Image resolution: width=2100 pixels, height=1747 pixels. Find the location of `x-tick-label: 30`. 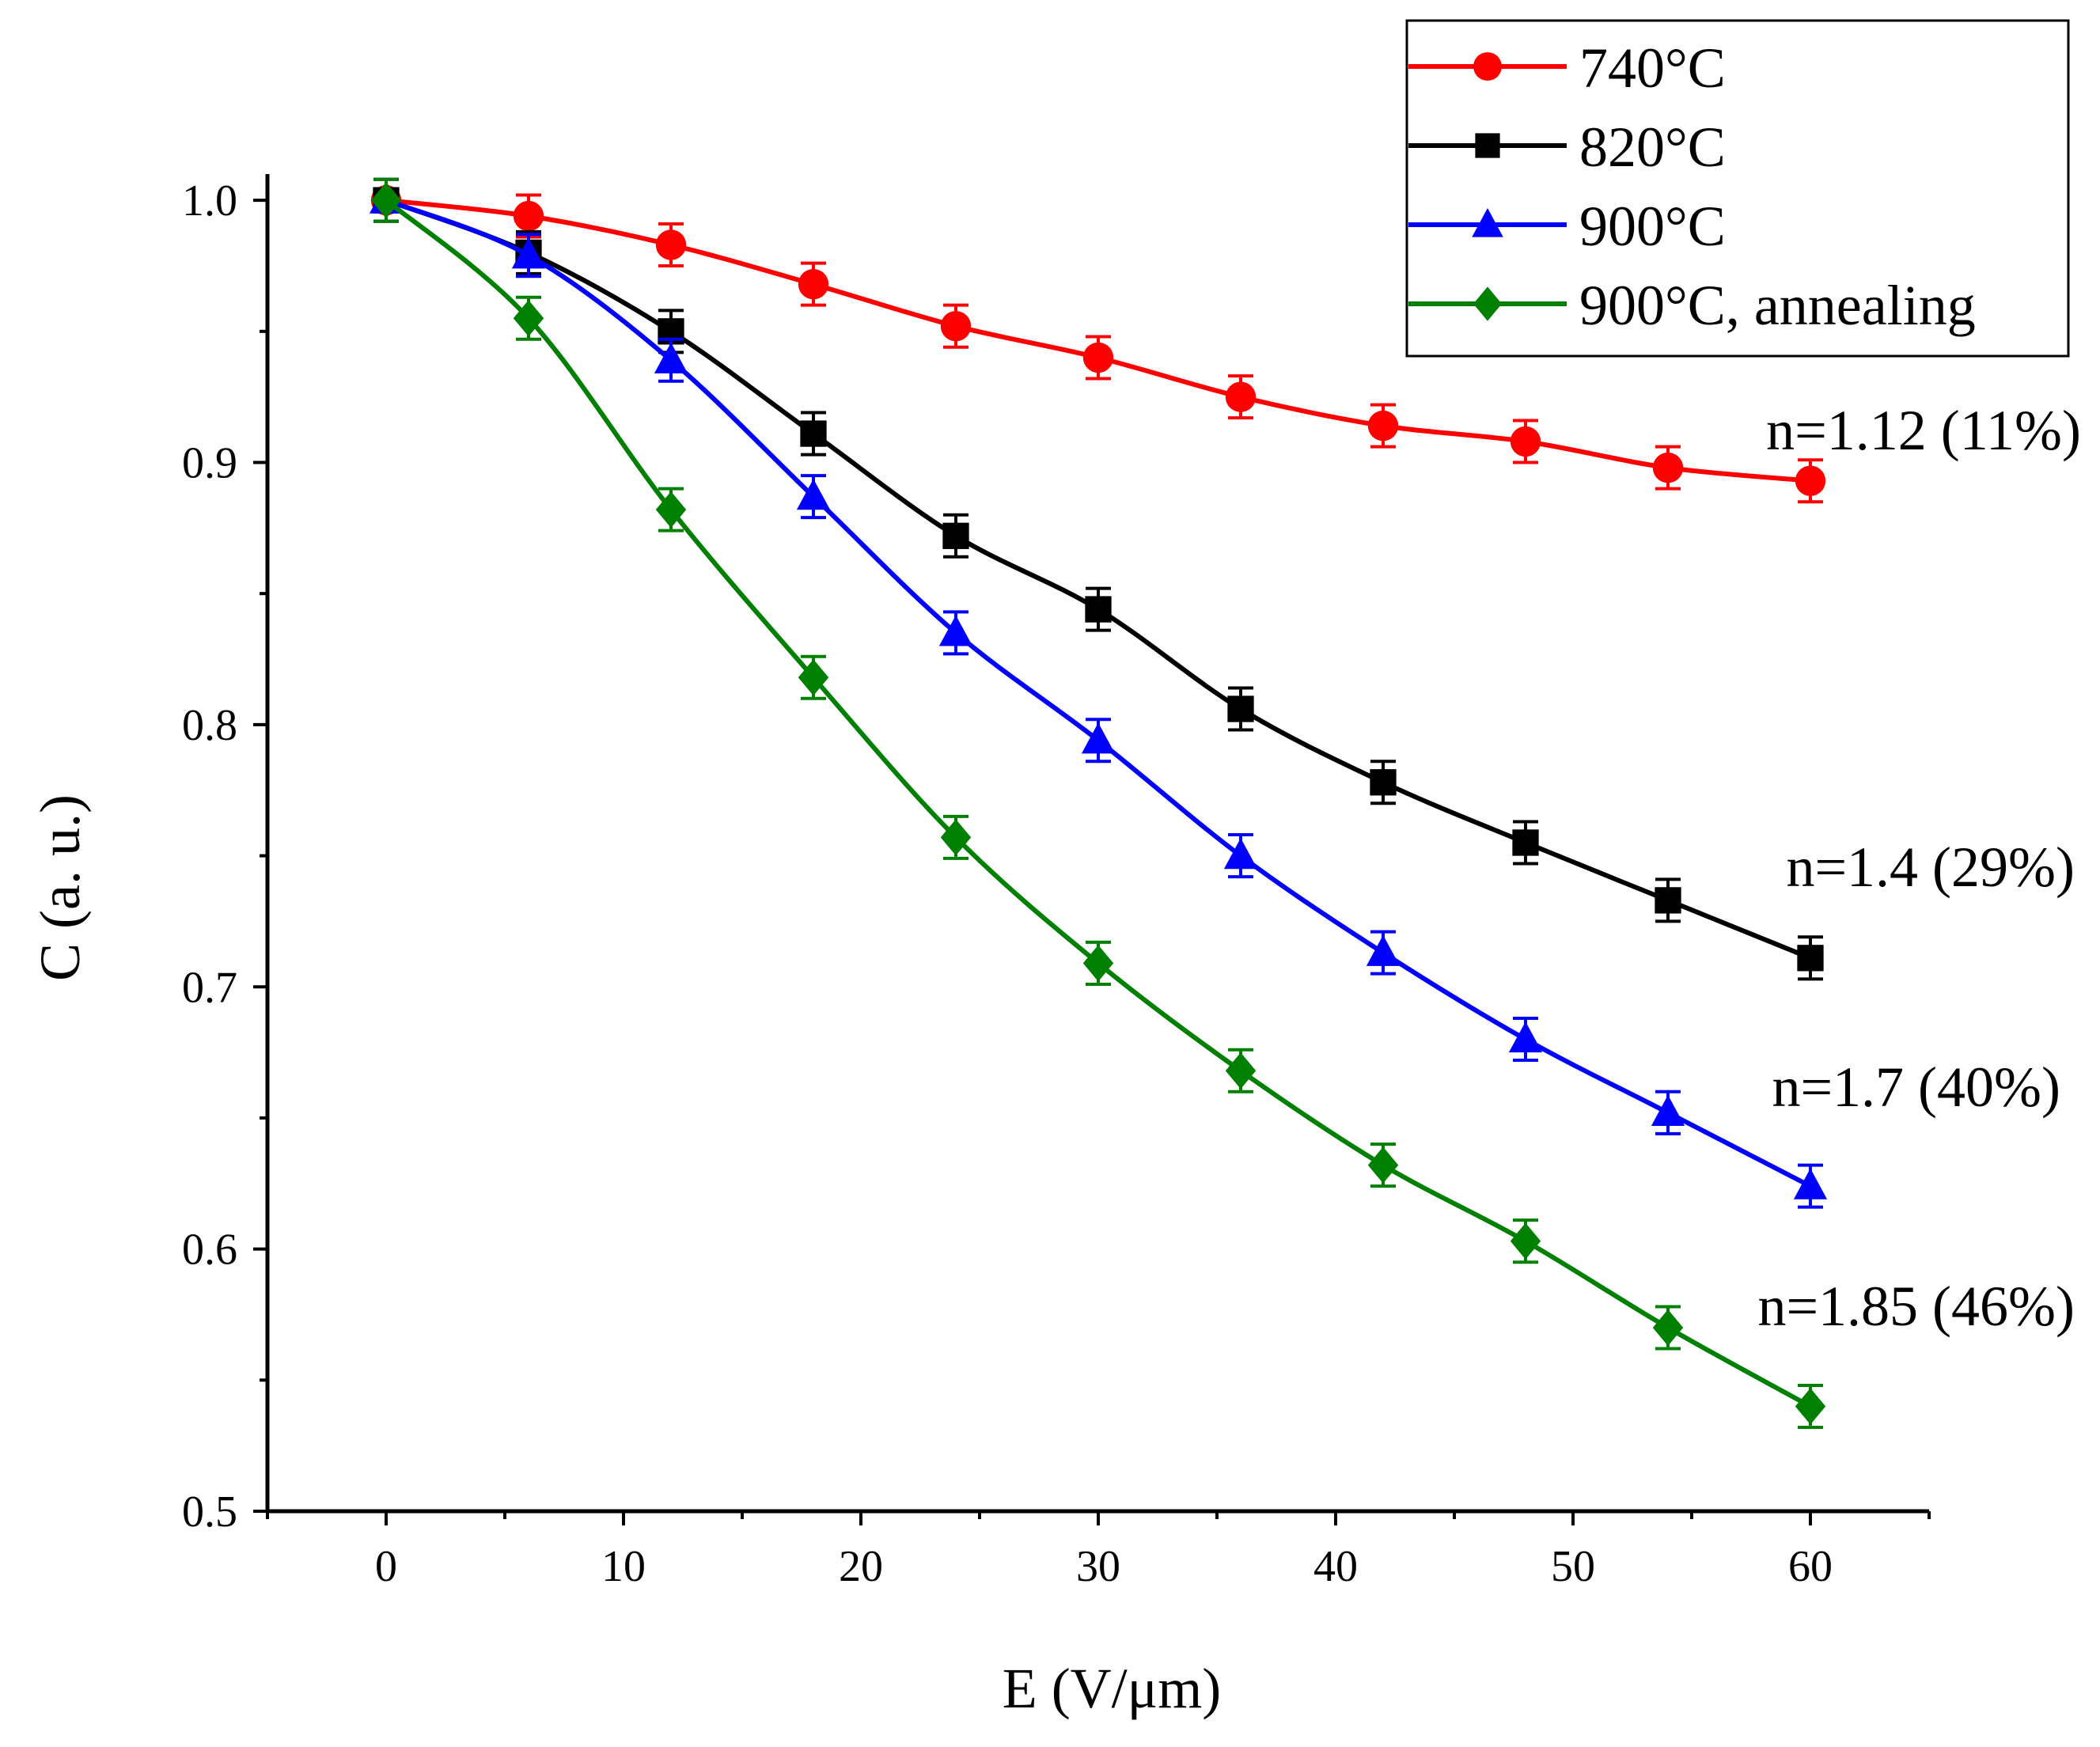

x-tick-label: 30 is located at coordinates (1098, 1566).